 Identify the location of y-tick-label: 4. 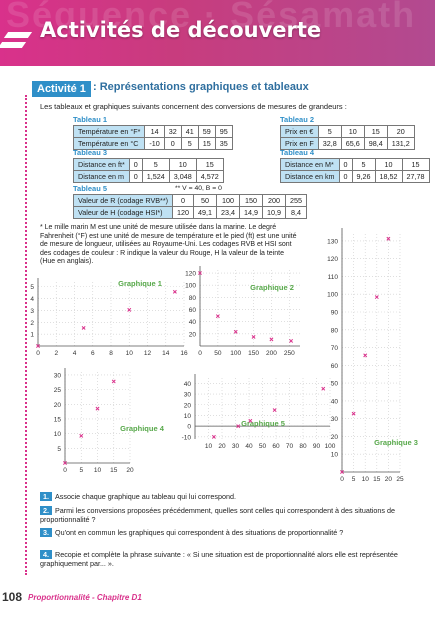
(32, 299).